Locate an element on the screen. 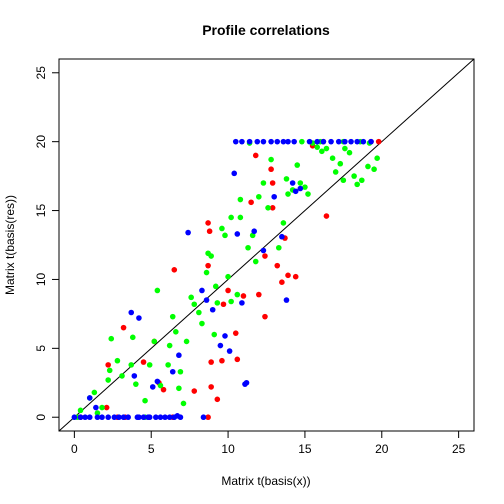 The height and width of the screenshot is (504, 504). x-axis-label: Matrix t(basis(x)) is located at coordinates (265, 481).